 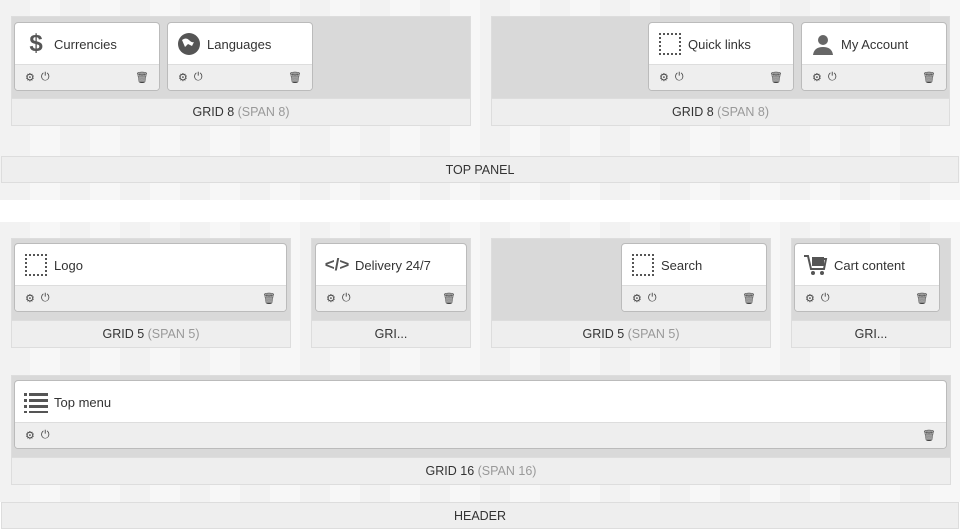 What do you see at coordinates (721, 56) in the screenshot?
I see `module-quick-links: Quick links ⚙ ⏻ 🗑︎` at bounding box center [721, 56].